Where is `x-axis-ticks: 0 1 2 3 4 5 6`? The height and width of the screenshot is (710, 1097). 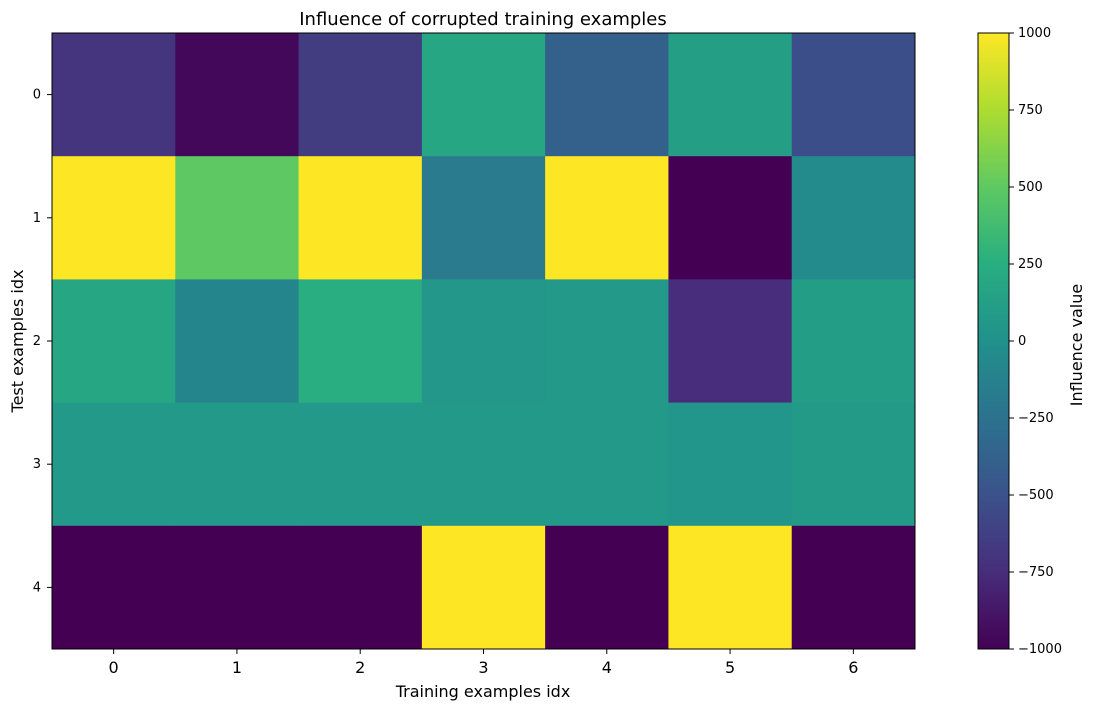
x-axis-ticks: 0 1 2 3 4 5 6 is located at coordinates (483, 663).